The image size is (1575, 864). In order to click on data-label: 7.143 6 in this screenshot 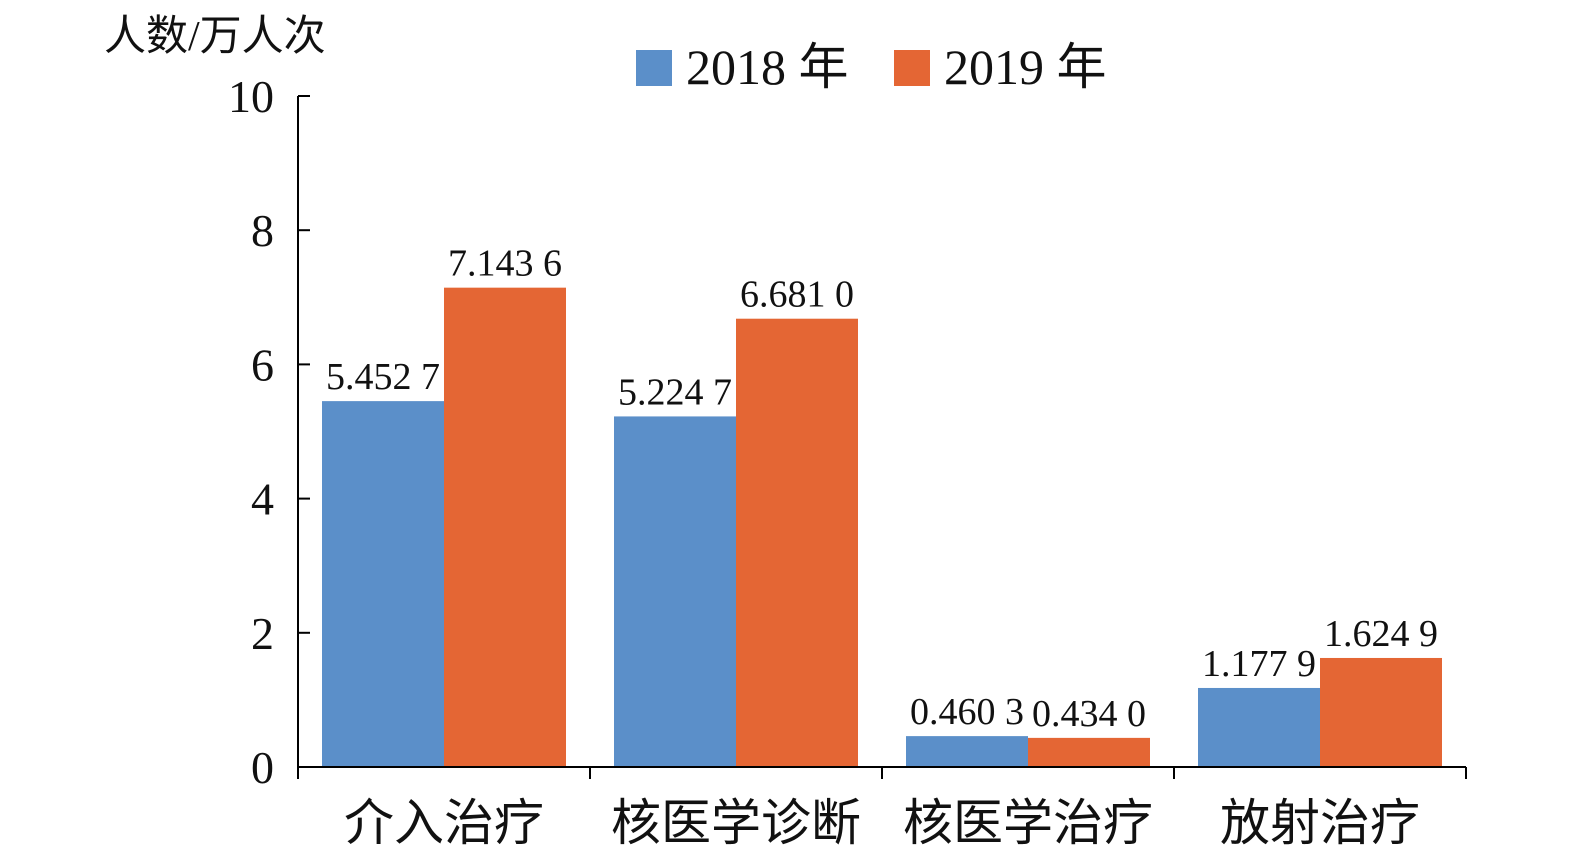, I will do `click(505, 264)`.